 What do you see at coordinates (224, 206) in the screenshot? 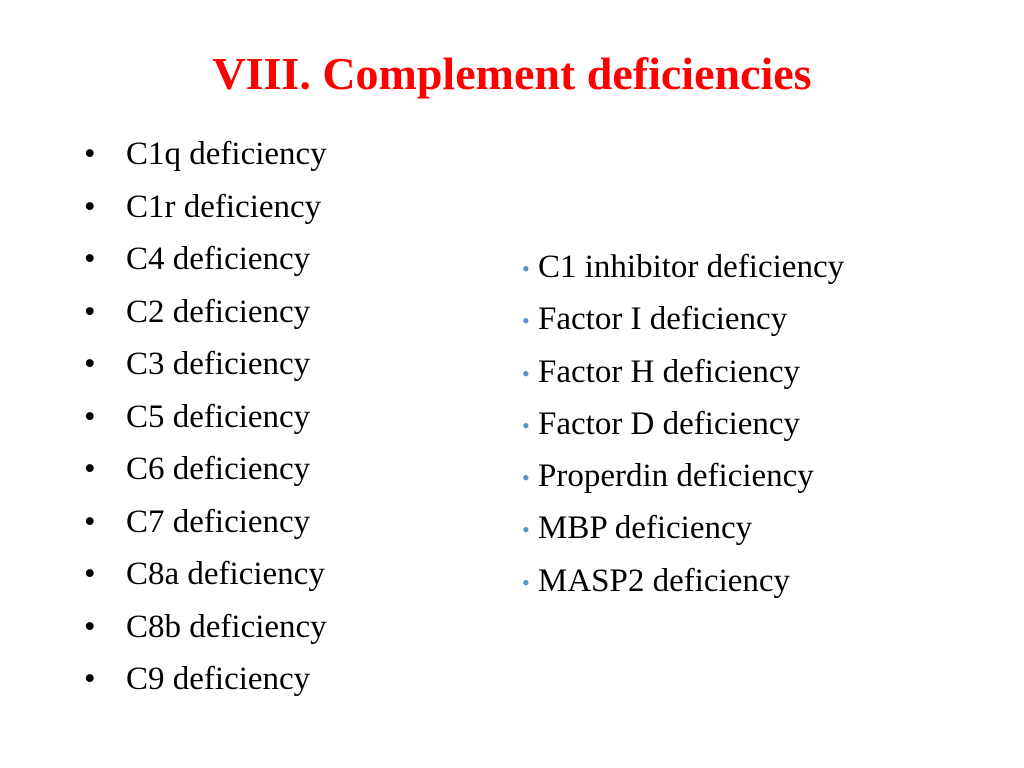
I see `list-item-label: C1r deficiency` at bounding box center [224, 206].